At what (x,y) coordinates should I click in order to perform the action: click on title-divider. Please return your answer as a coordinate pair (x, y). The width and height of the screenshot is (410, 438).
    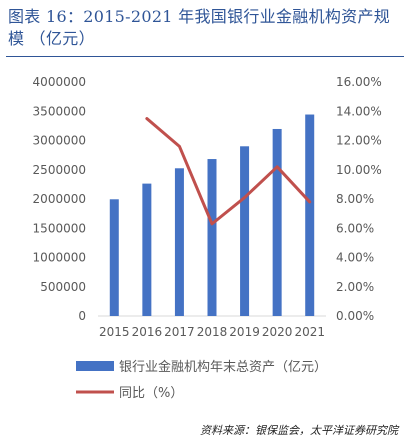
    Looking at the image, I should click on (205, 56).